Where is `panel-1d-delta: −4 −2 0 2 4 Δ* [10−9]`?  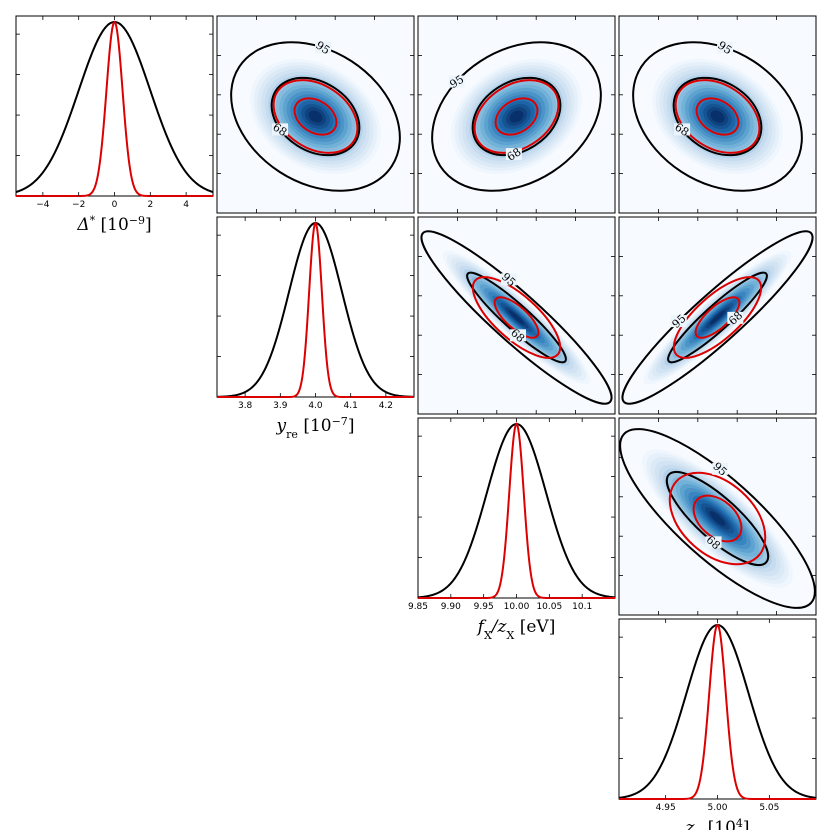
panel-1d-delta: −4 −2 0 2 4 Δ* [10−9] is located at coordinates (114, 125).